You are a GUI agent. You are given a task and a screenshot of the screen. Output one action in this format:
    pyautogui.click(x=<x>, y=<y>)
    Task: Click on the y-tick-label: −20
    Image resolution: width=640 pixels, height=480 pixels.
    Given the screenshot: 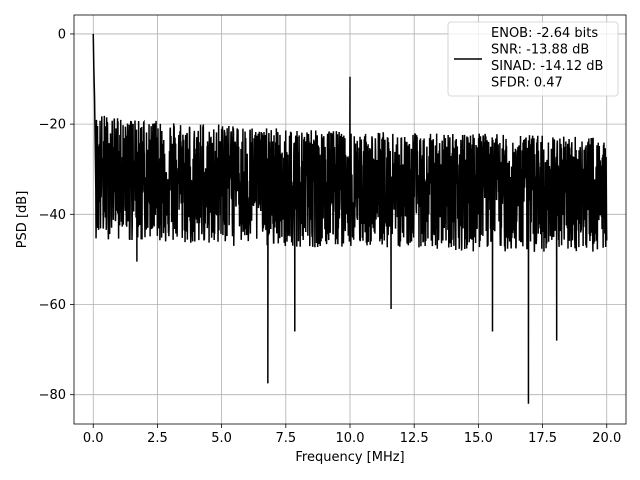 What is the action you would take?
    pyautogui.click(x=52, y=125)
    